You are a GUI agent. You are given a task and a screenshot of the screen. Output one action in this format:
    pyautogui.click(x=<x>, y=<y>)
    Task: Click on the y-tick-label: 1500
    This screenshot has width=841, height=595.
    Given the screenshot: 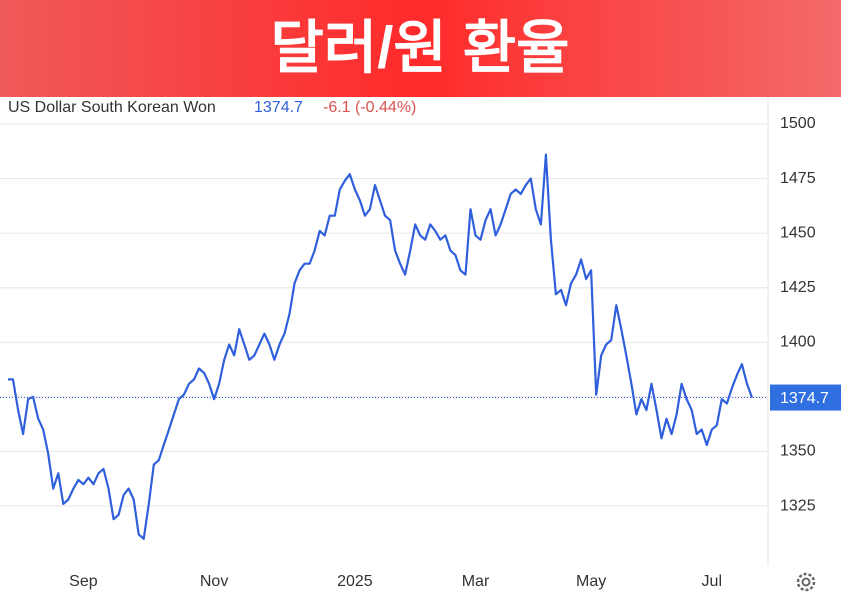 What is the action you would take?
    pyautogui.click(x=798, y=123)
    